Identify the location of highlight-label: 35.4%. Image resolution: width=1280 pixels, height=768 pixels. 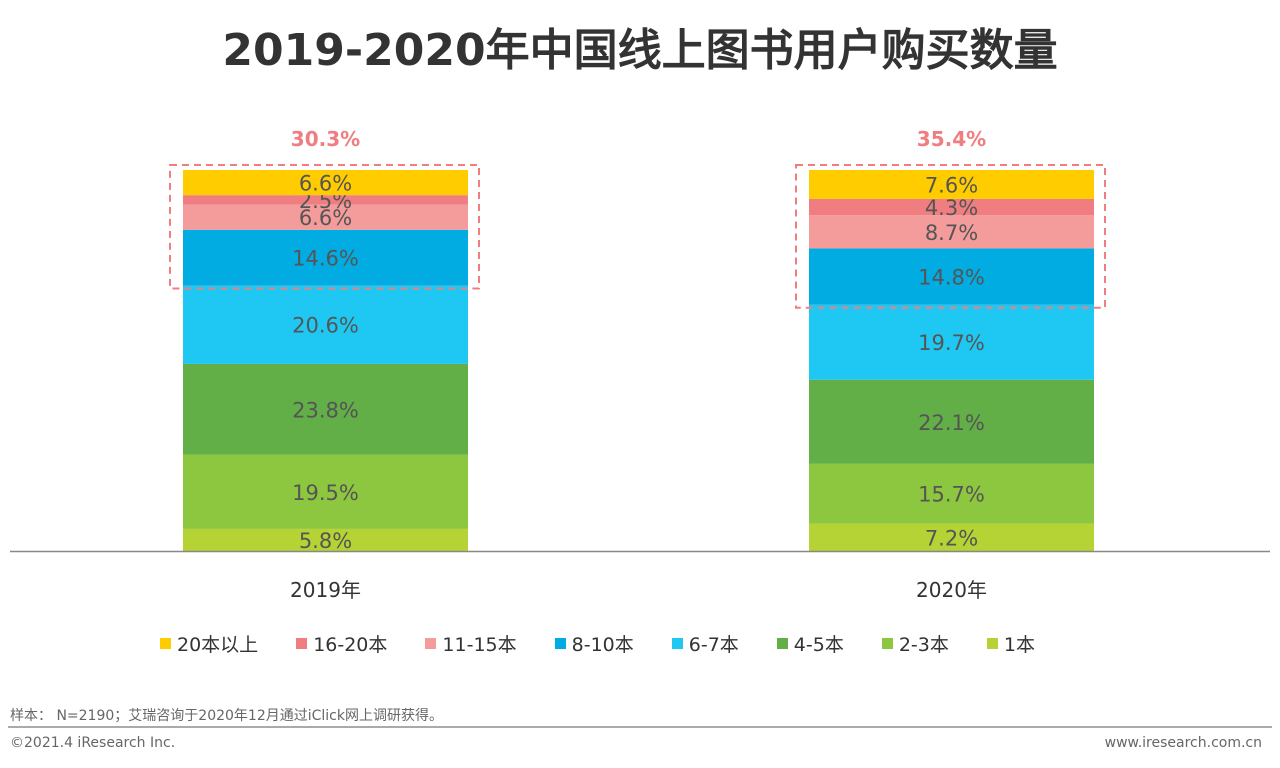
(951, 139).